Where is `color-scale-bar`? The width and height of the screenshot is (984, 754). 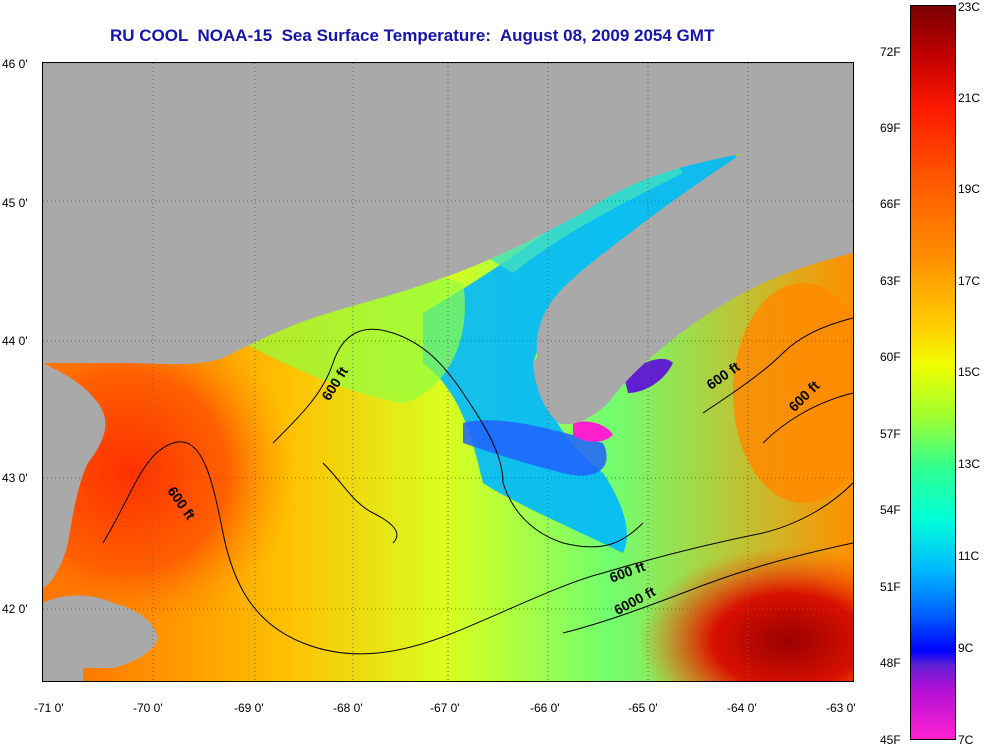
color-scale-bar is located at coordinates (933, 372).